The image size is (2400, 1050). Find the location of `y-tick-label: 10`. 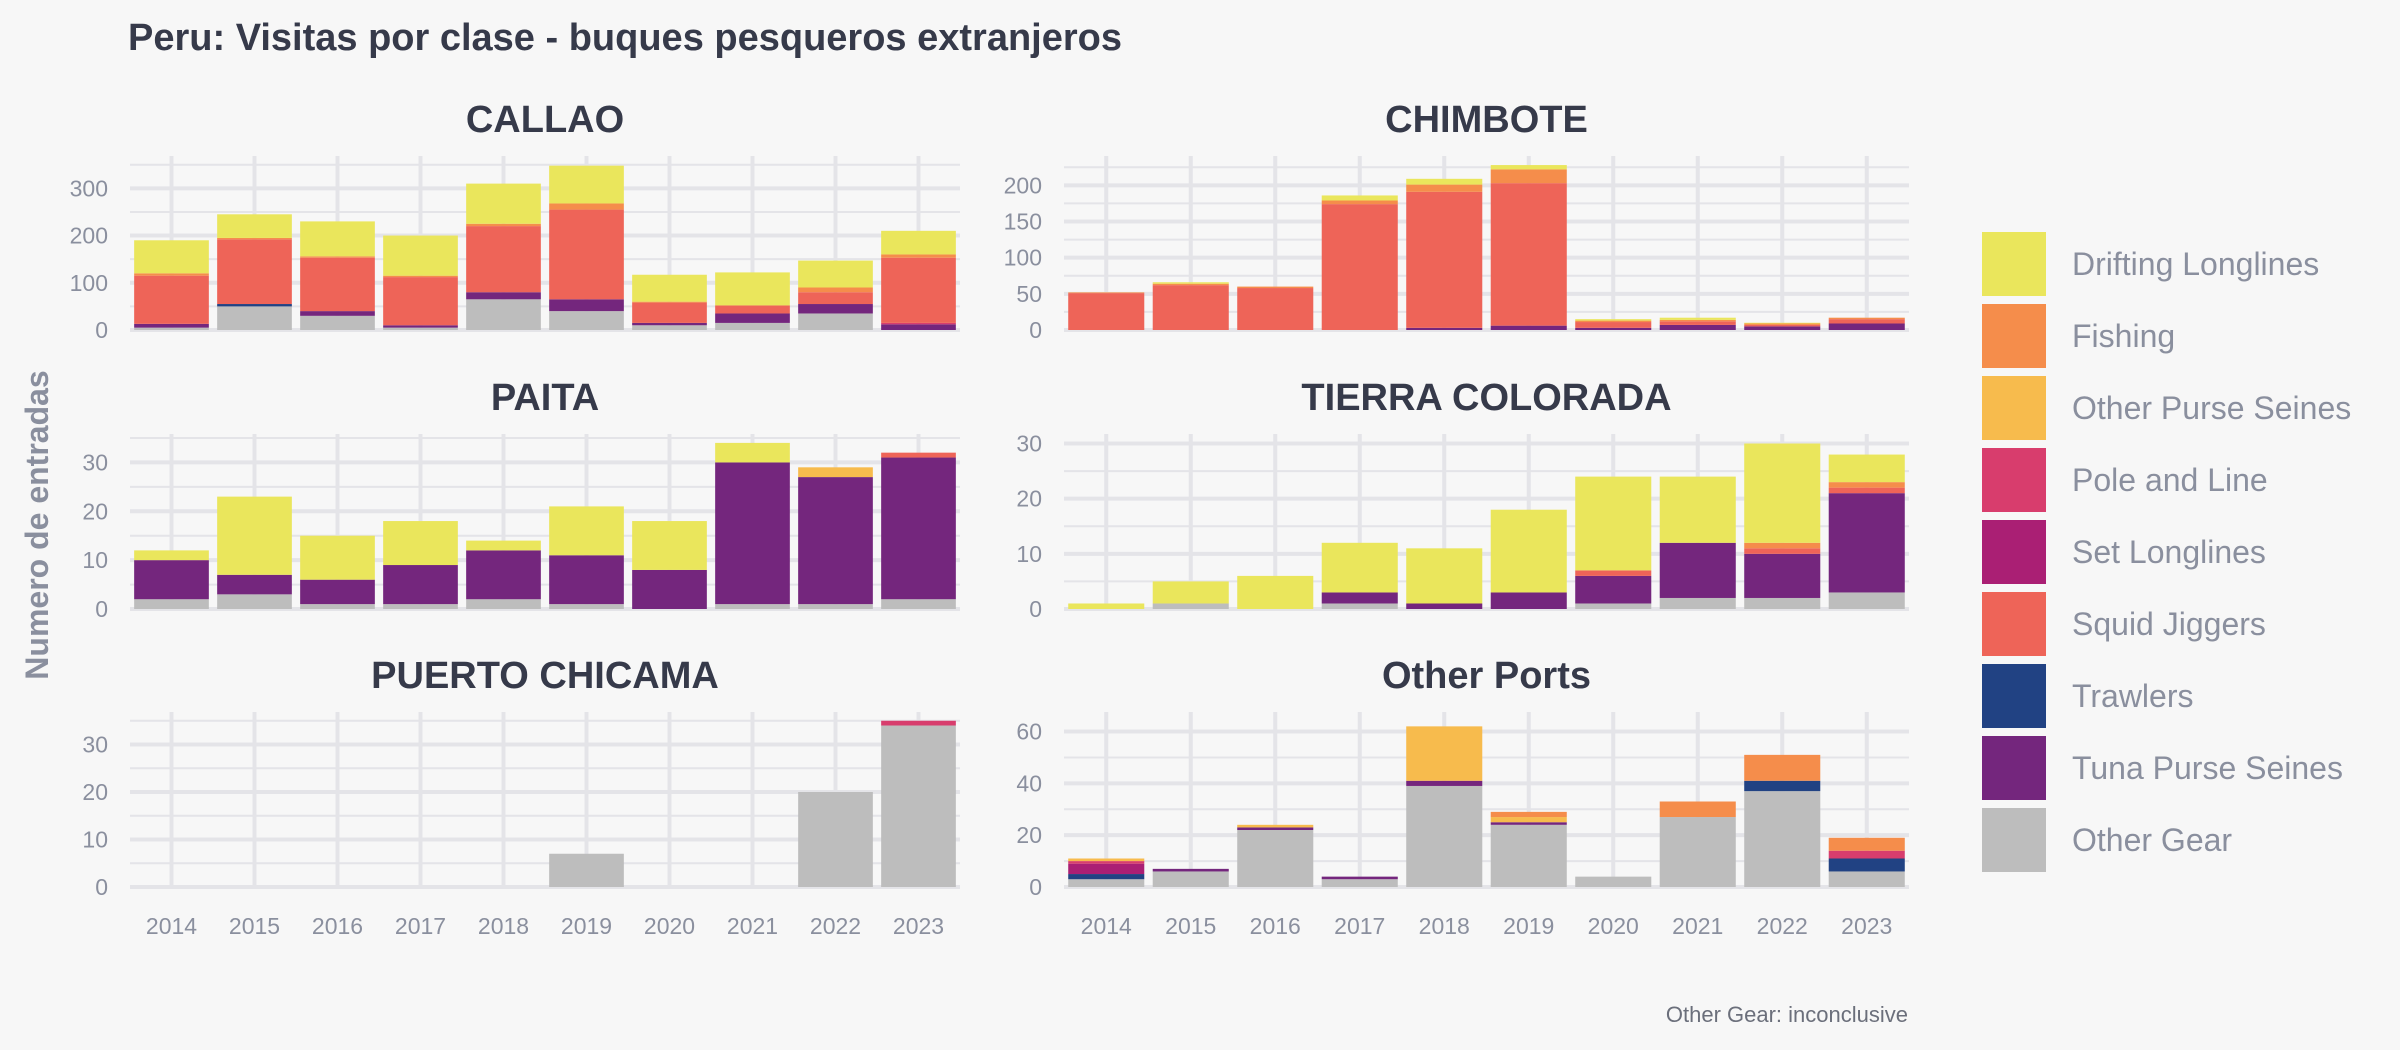

y-tick-label: 10 is located at coordinates (1029, 554).